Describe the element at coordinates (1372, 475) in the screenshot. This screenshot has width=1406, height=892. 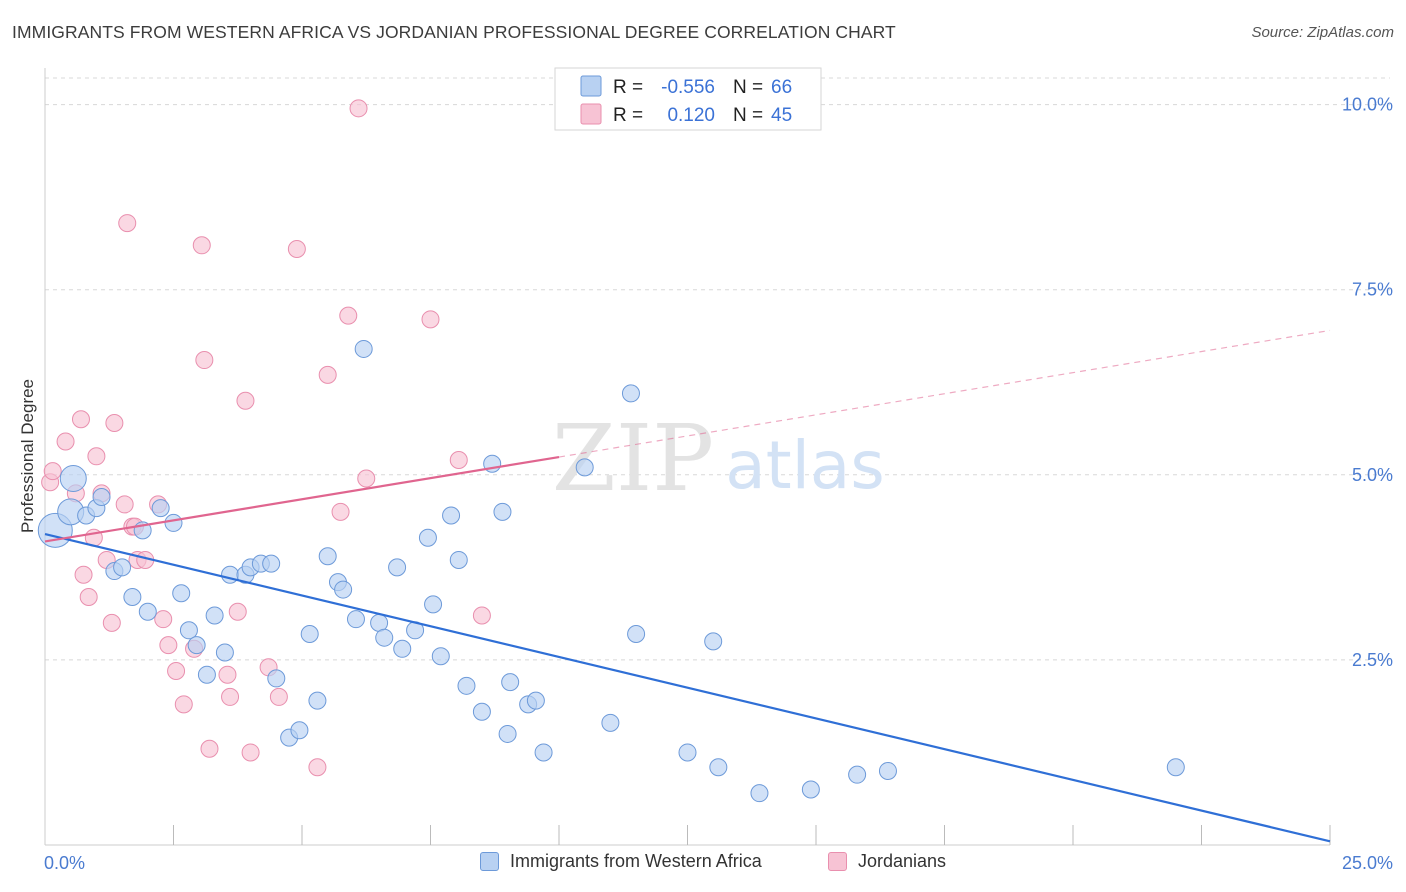
I see `y-tick-label-1: 5.0%` at that location.